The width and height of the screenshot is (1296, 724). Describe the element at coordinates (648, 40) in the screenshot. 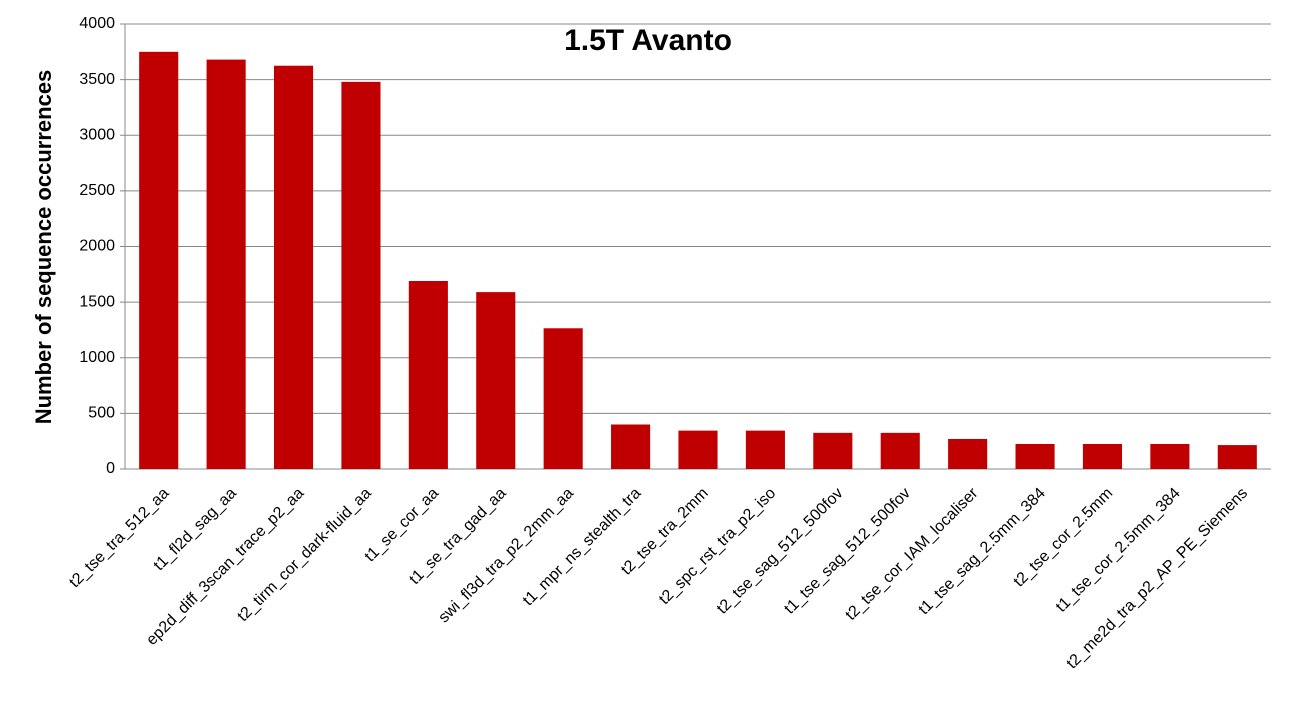

I see `chart-title: 1.5T Avanto` at that location.